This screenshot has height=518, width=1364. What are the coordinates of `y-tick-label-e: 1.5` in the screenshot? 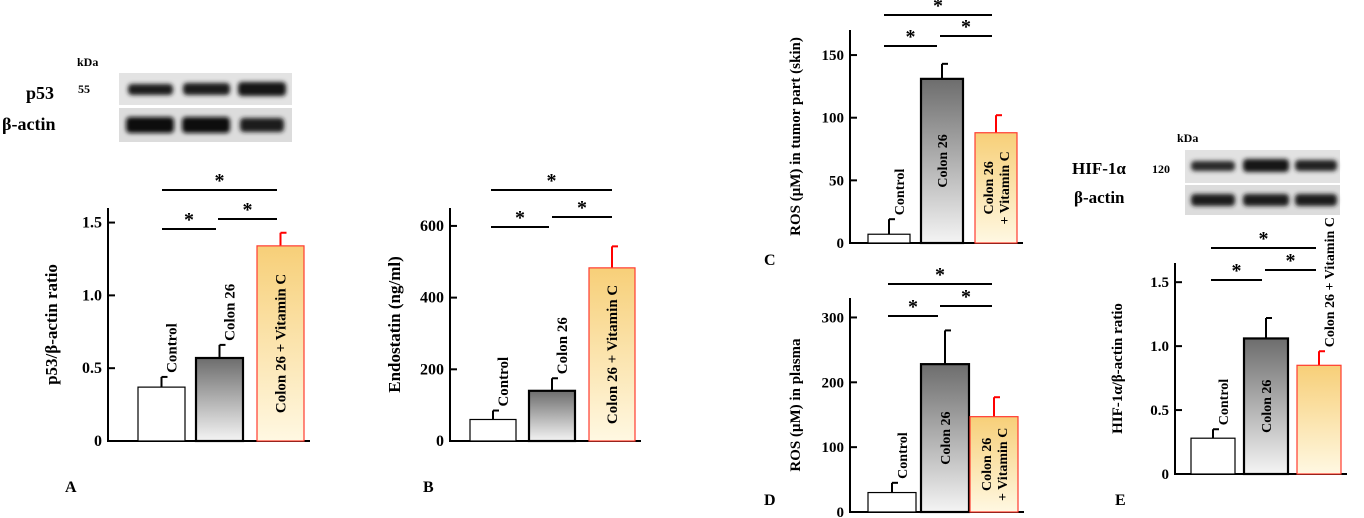 It's located at (1159, 283).